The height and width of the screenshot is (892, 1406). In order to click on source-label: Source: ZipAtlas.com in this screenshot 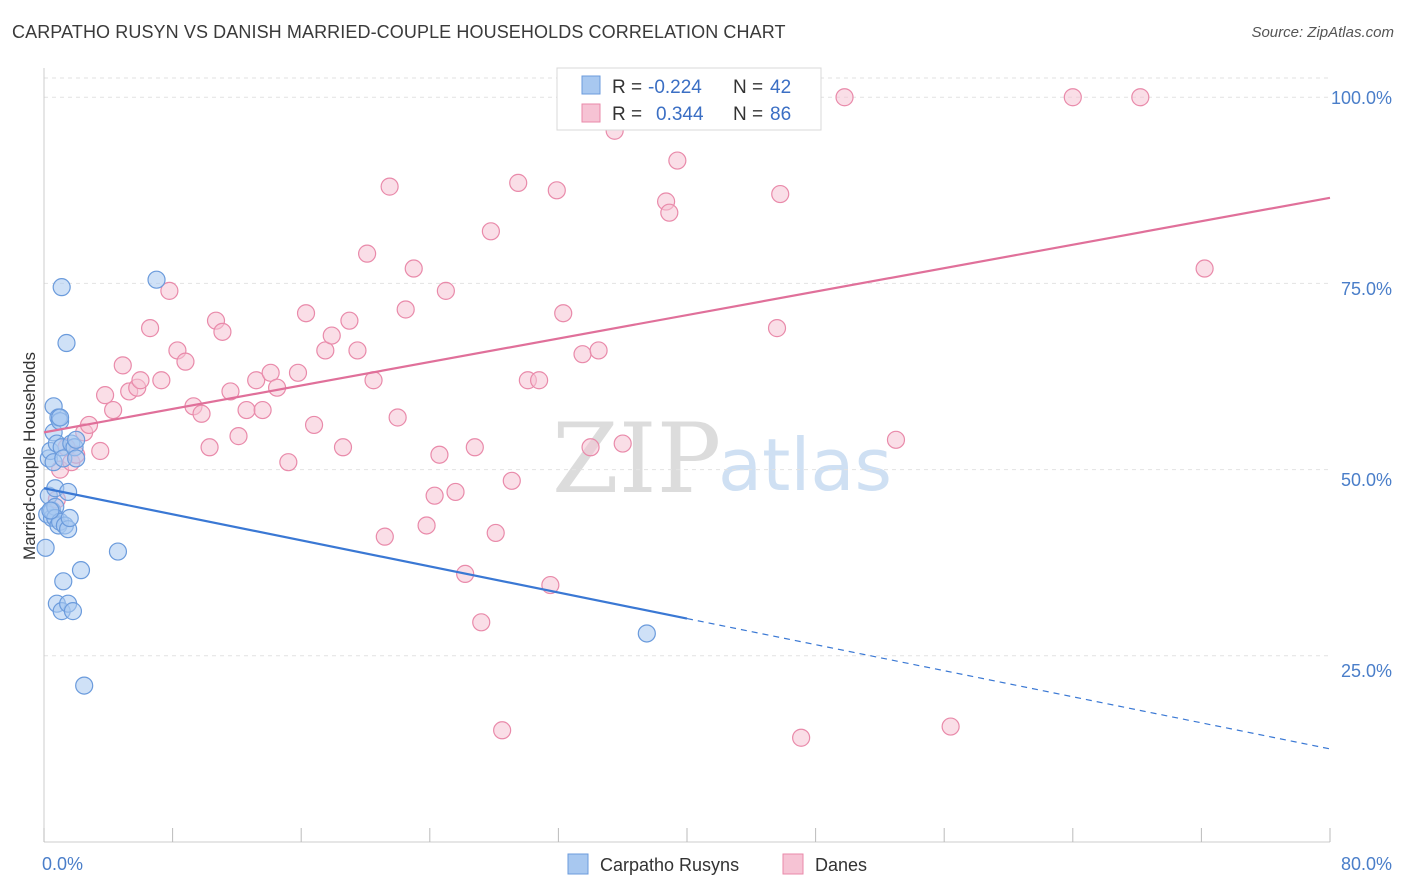, I will do `click(1322, 32)`.